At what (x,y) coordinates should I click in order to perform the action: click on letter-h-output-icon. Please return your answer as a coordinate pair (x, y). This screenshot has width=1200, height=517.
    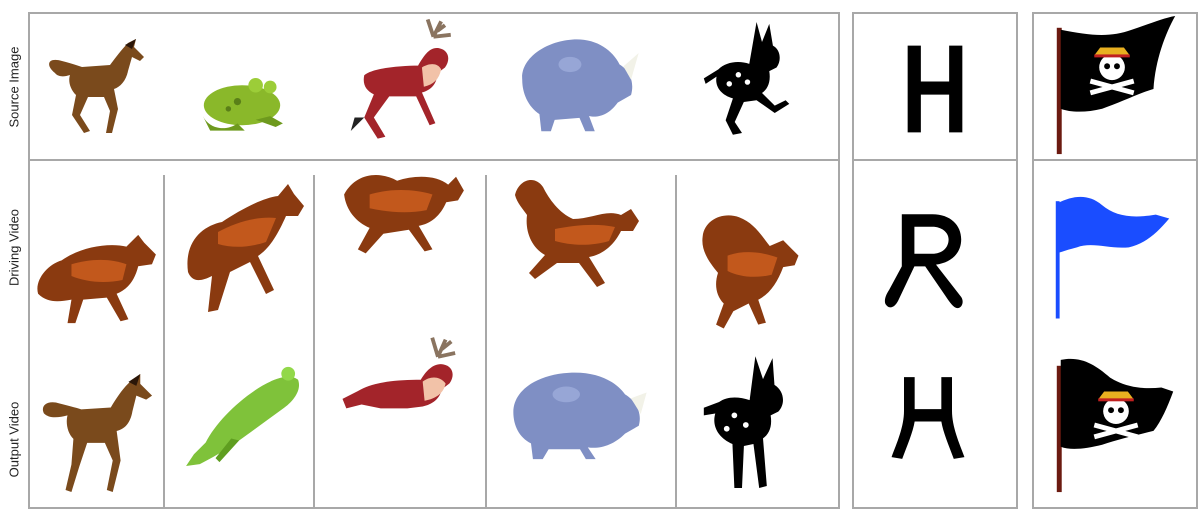
    Looking at the image, I should click on (928, 418).